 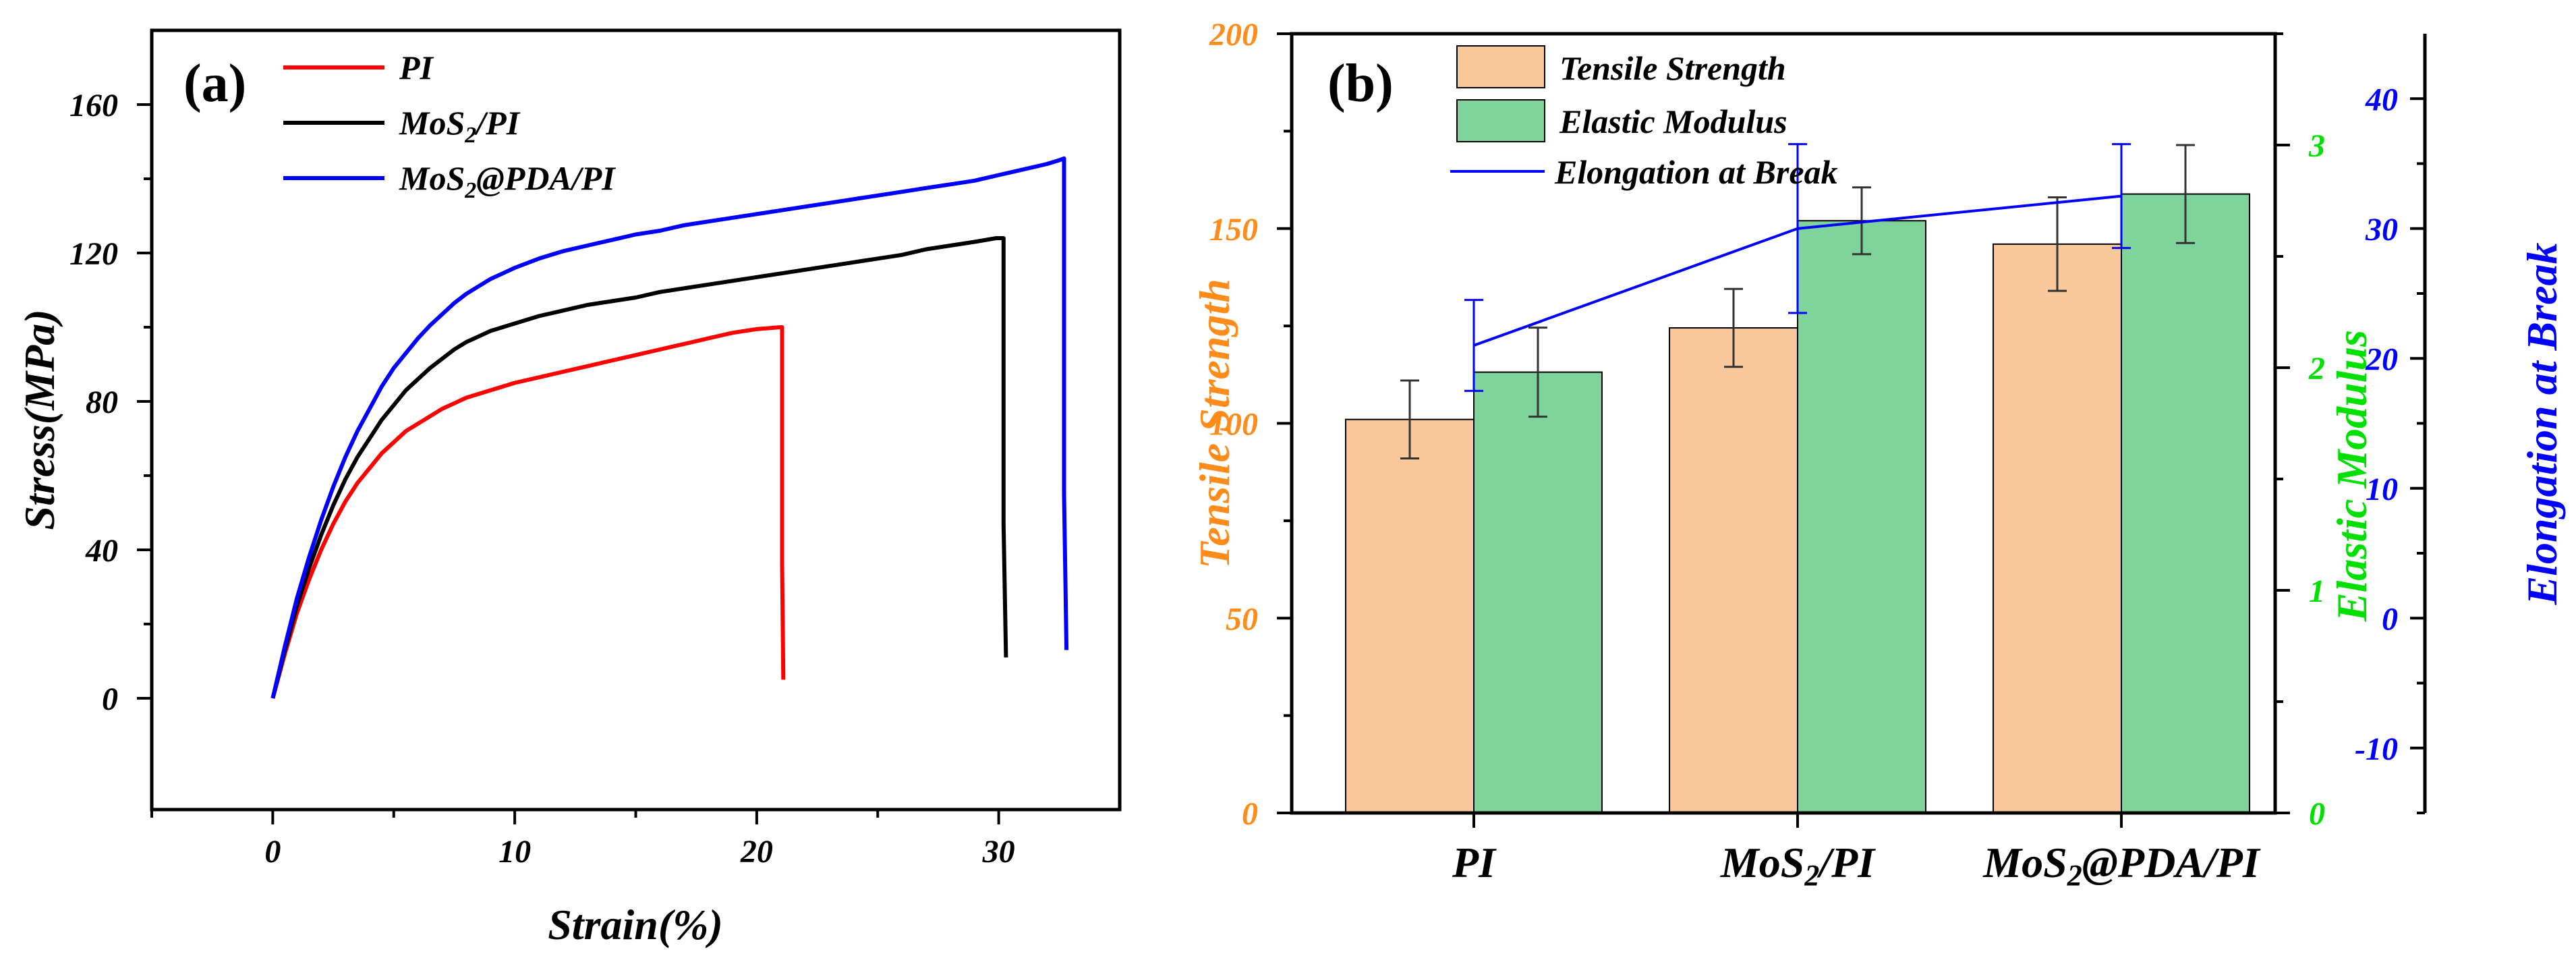 What do you see at coordinates (272, 852) in the screenshot?
I see `x-tick-label: 0` at bounding box center [272, 852].